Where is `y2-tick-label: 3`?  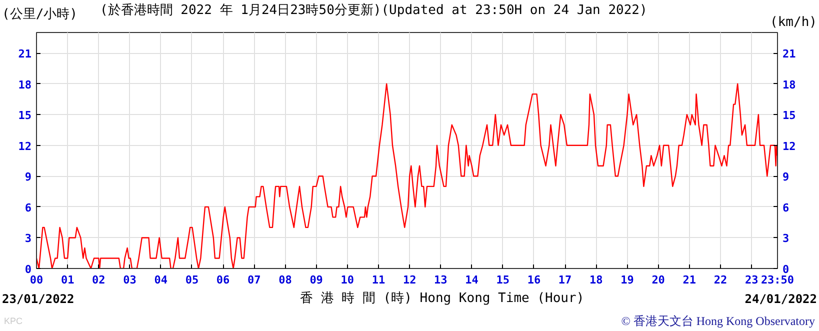
y2-tick-label: 3 is located at coordinates (786, 239).